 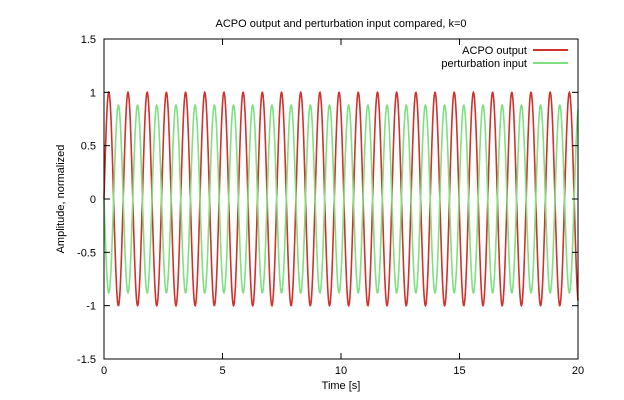 I want to click on y-axis-label: Amplitude, normalized, so click(x=61, y=199).